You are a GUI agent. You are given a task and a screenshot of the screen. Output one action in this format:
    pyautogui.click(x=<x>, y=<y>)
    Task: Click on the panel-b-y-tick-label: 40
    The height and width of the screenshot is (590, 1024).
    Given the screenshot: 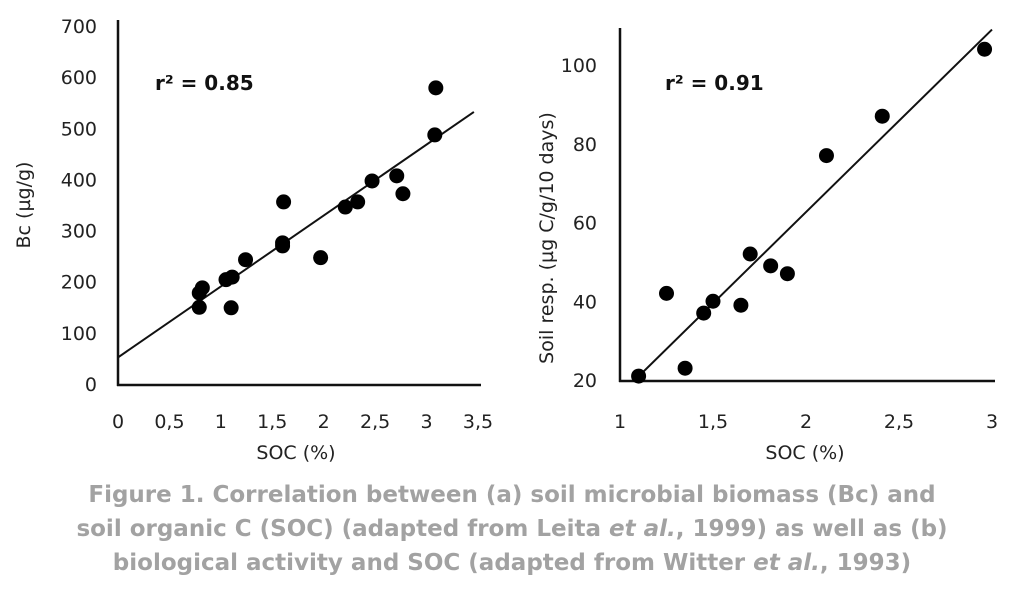 What is the action you would take?
    pyautogui.click(x=585, y=302)
    